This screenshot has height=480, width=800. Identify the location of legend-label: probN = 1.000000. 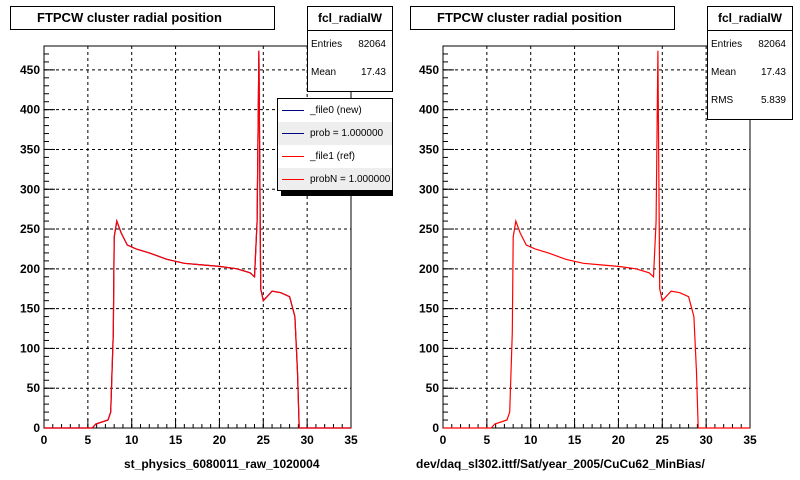
(350, 179).